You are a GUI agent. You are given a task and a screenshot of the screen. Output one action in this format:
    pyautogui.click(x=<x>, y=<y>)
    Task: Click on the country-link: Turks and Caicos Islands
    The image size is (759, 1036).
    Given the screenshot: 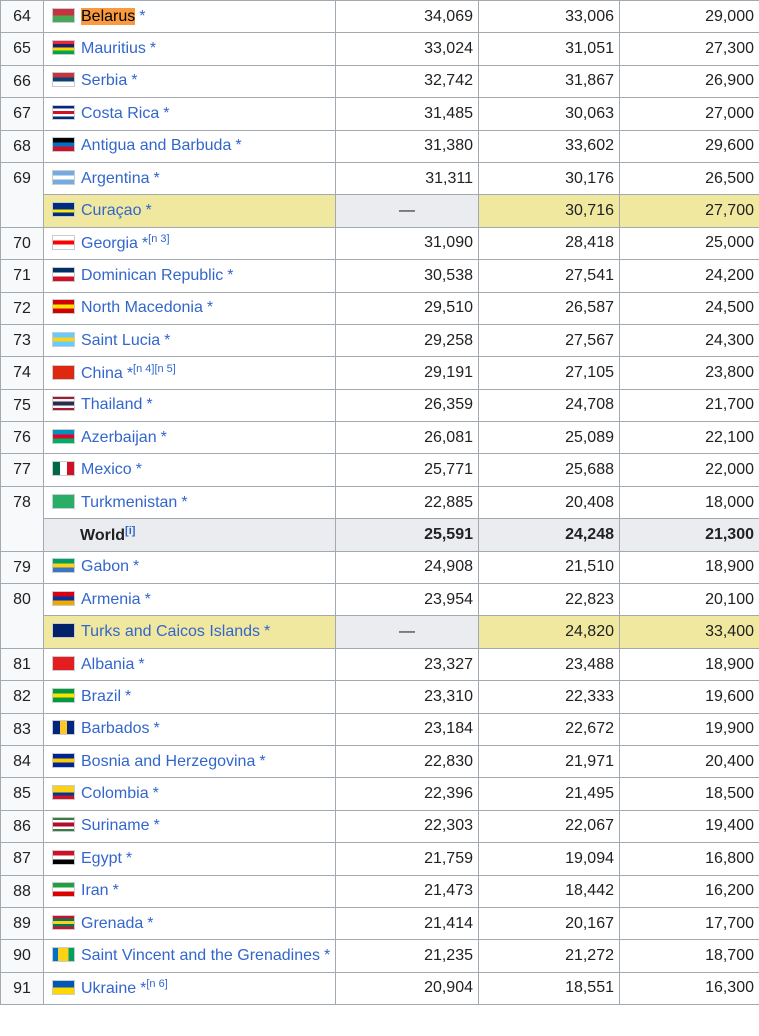 What is the action you would take?
    pyautogui.click(x=171, y=632)
    